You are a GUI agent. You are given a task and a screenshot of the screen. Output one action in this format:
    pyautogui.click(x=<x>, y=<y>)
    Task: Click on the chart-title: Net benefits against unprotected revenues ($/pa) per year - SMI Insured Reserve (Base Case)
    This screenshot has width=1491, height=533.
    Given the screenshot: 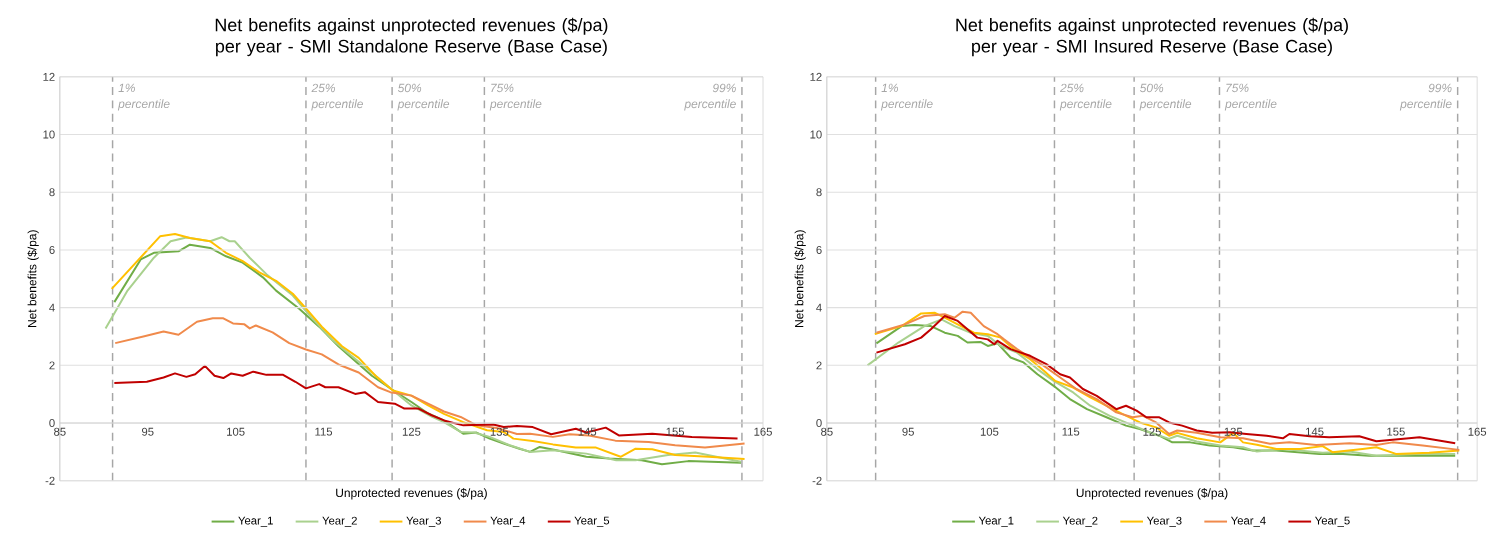 What is the action you would take?
    pyautogui.click(x=1152, y=37)
    